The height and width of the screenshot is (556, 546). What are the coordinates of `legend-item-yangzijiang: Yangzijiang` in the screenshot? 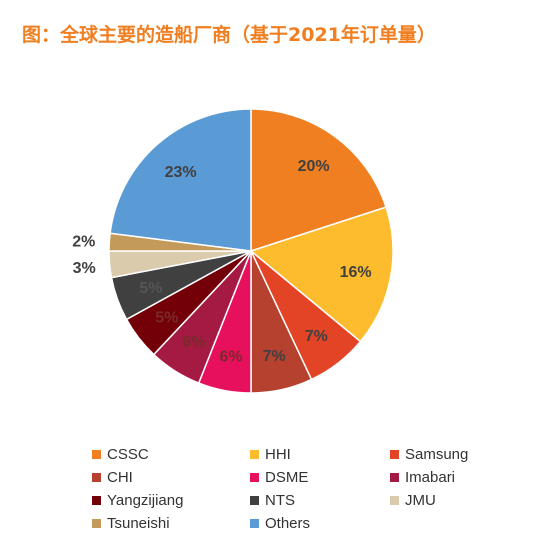 It's located at (137, 500).